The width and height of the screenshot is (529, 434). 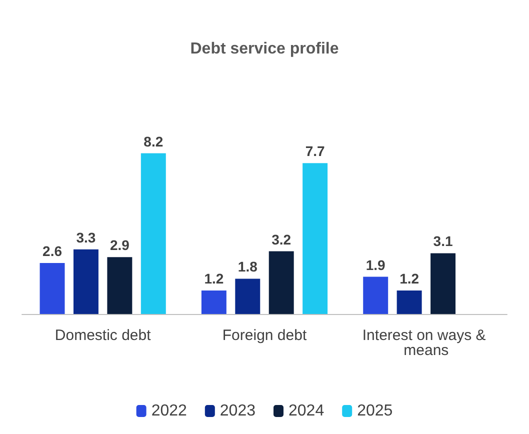 I want to click on data-label: 8.2, so click(x=154, y=141).